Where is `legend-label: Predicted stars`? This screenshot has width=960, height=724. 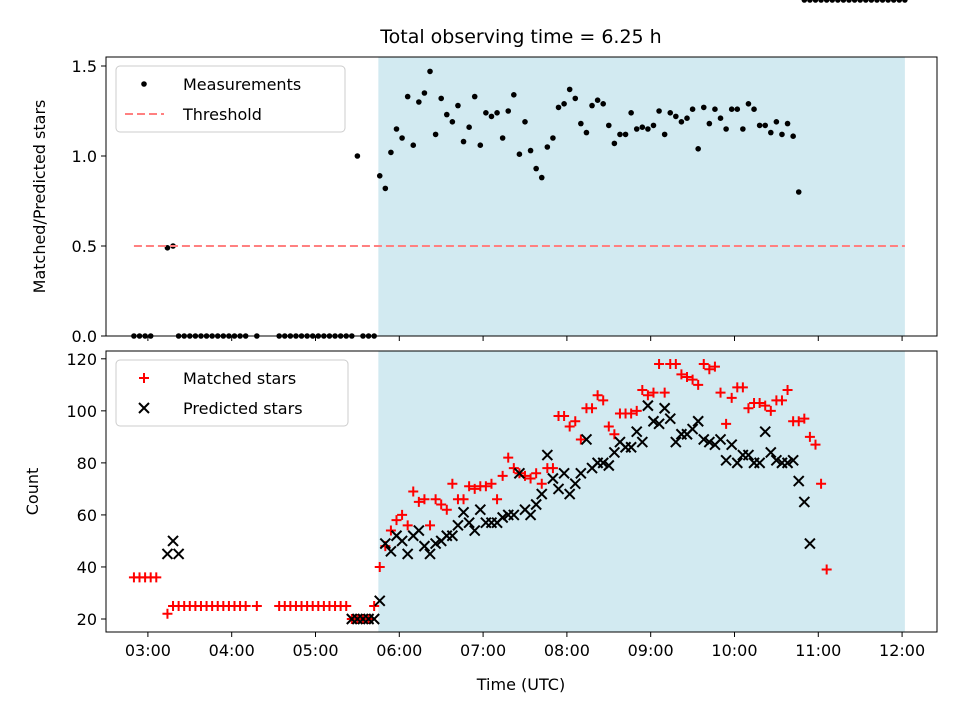
legend-label: Predicted stars is located at coordinates (243, 408).